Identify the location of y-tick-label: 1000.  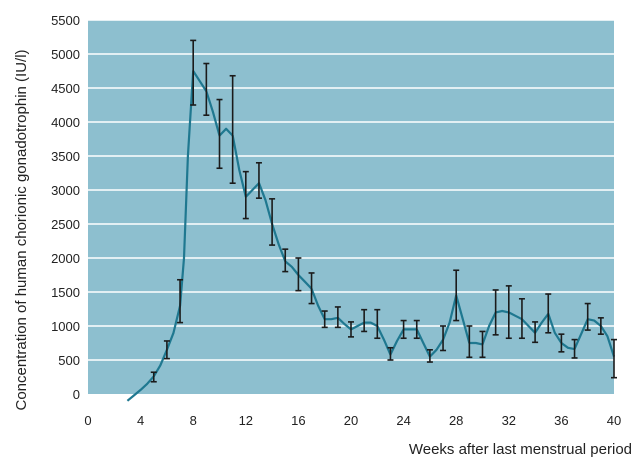
(65, 326).